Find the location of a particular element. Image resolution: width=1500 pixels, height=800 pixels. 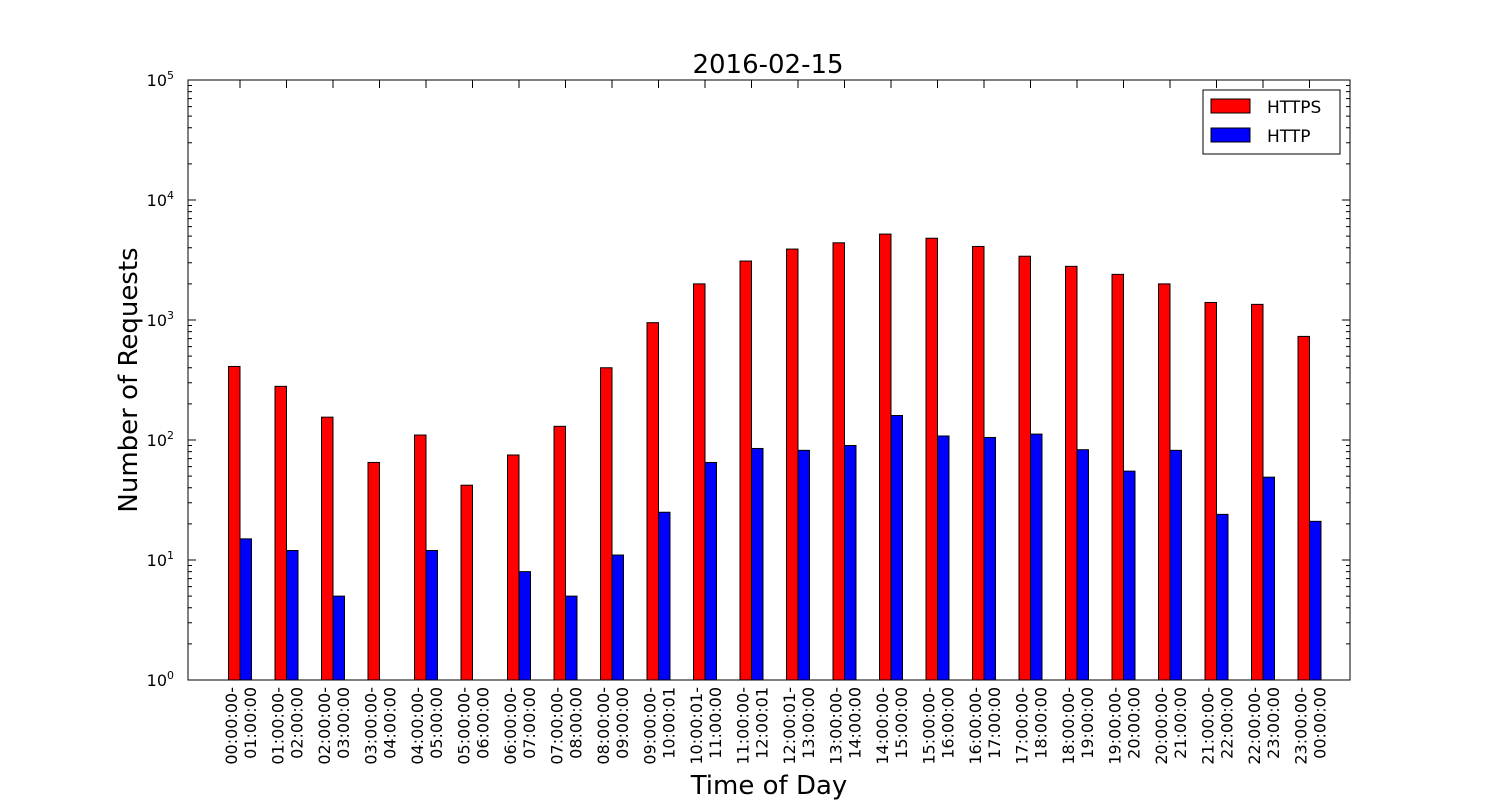

xtick-label-line: 07:00:00 is located at coordinates (529, 723).